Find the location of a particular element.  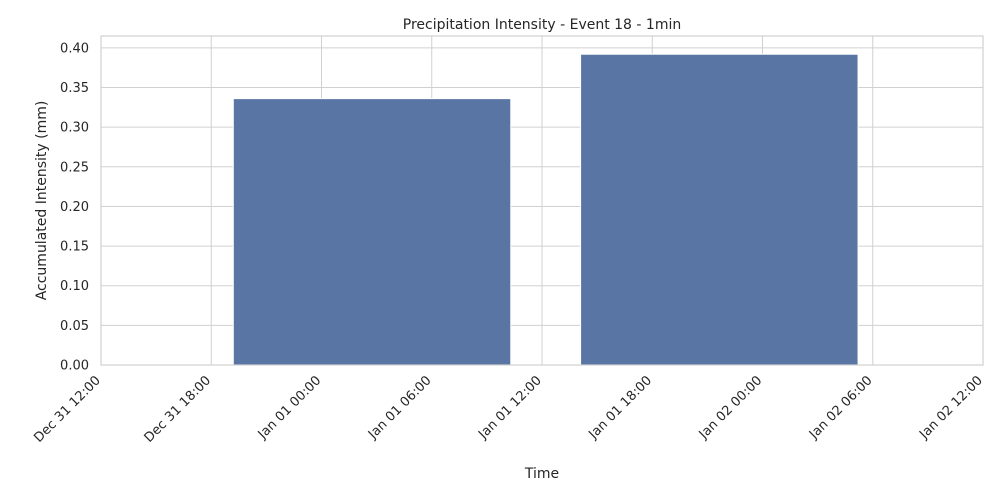

x-tick-label: Jan 02 00:00 is located at coordinates (731, 408).